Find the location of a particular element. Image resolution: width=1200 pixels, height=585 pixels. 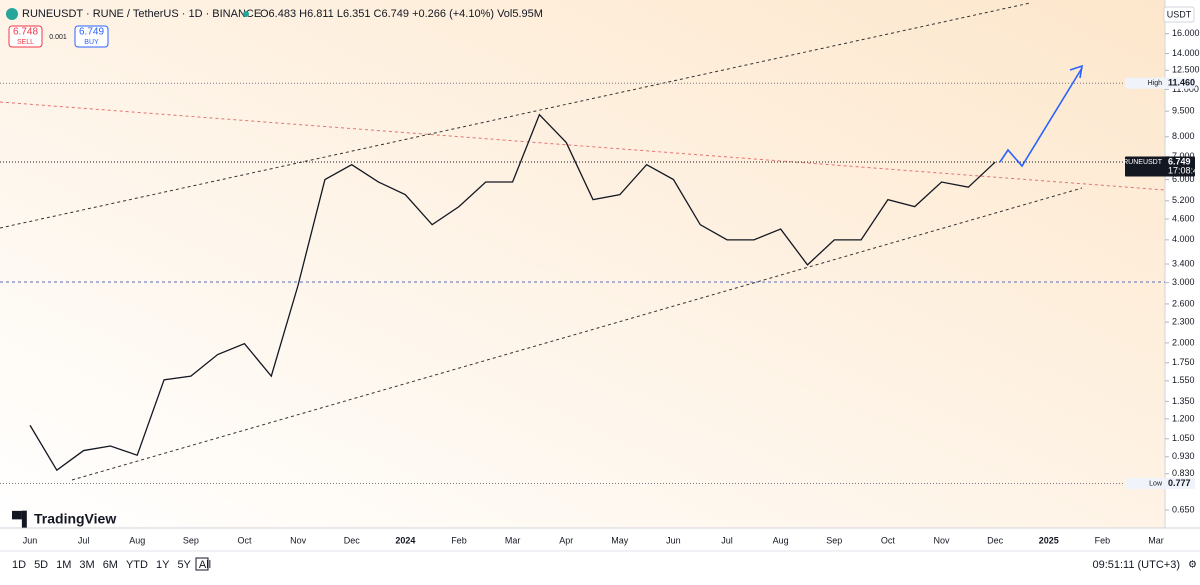

y-tick-label: 2.000 is located at coordinates (1183, 342).